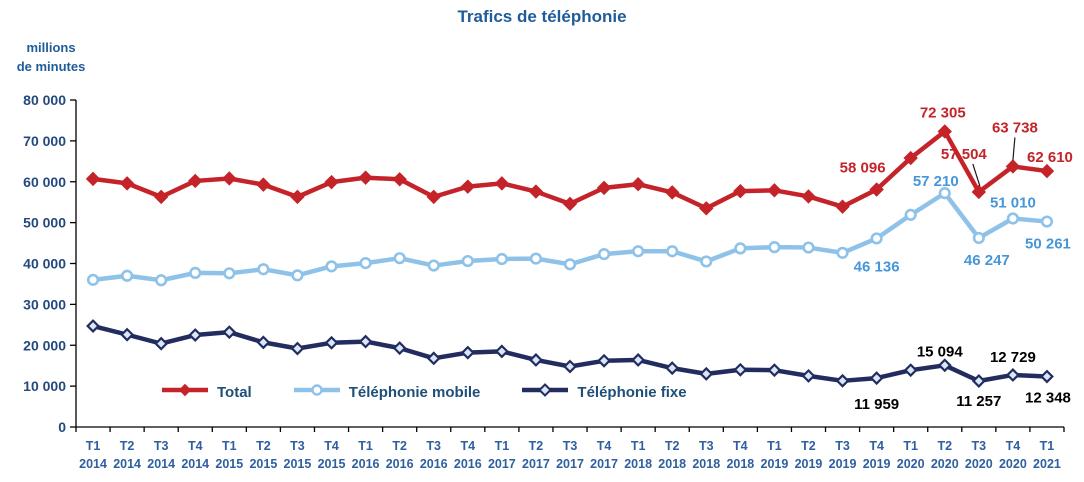 The image size is (1084, 482). What do you see at coordinates (570, 353) in the screenshot?
I see `series-markers-fixe` at bounding box center [570, 353].